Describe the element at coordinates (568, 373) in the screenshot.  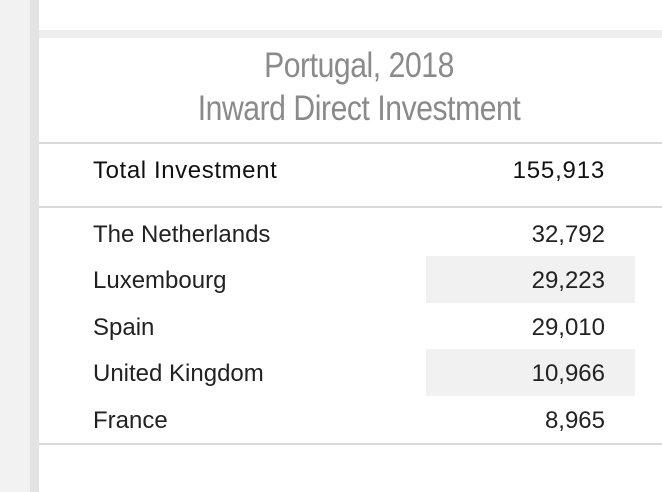
I see `investment-value: 10,966` at that location.